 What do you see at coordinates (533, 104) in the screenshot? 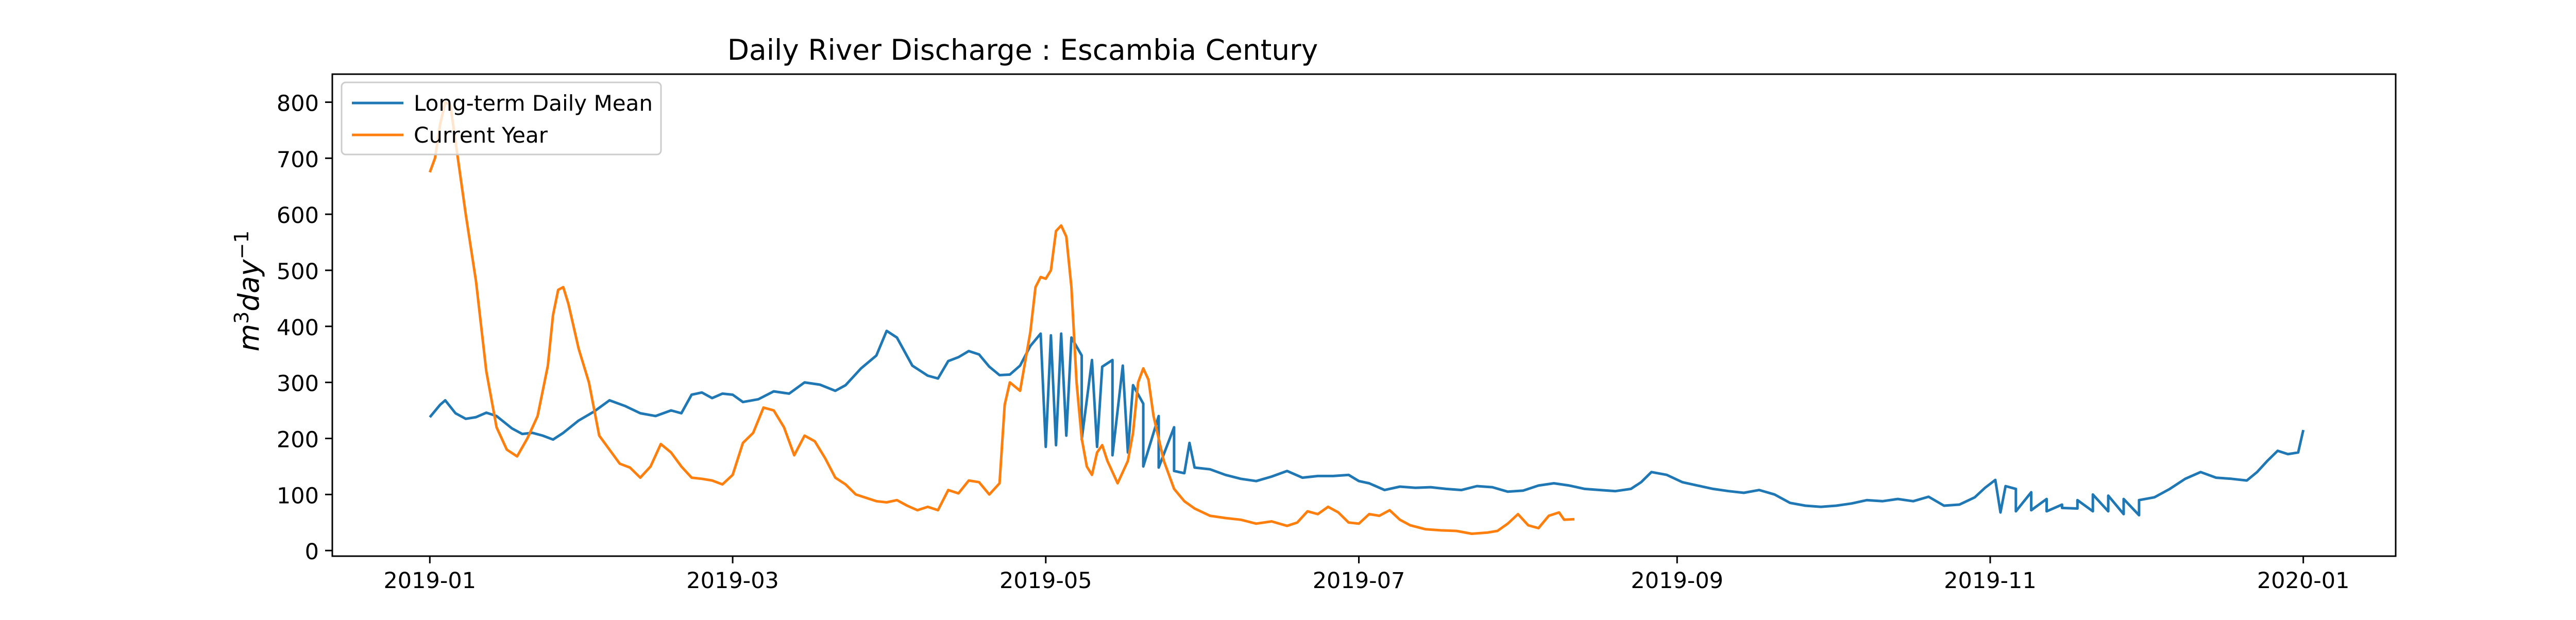
I see `legend-label: Long-term Daily Mean` at bounding box center [533, 104].